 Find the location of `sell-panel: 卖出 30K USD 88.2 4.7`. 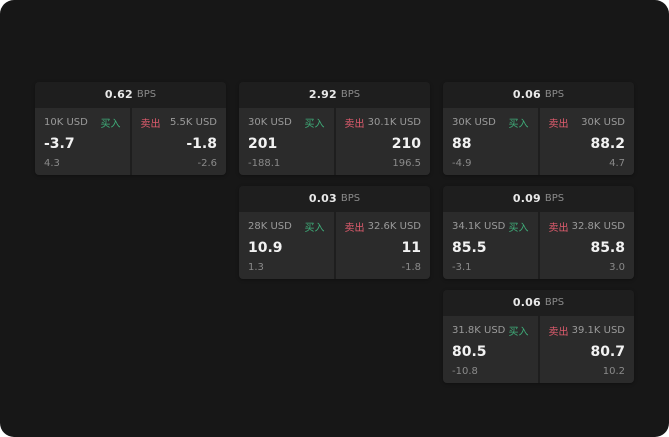

sell-panel: 卖出 30K USD 88.2 4.7 is located at coordinates (586, 141).